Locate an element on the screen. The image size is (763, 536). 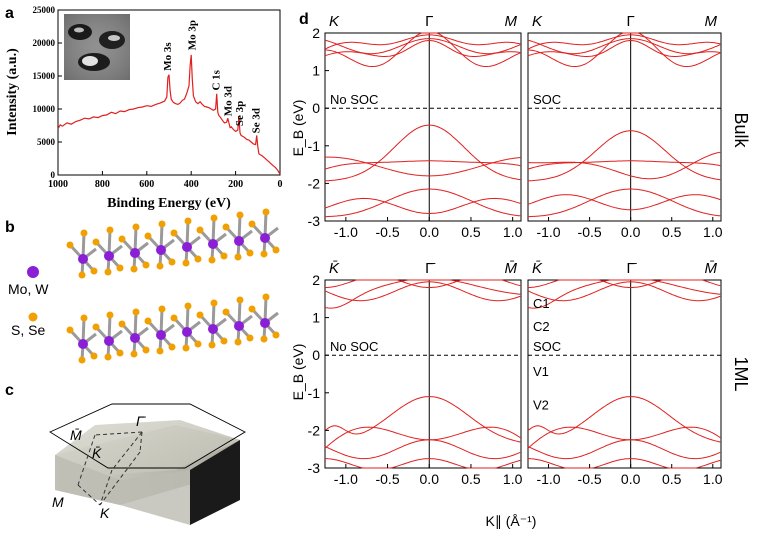
band-label: C2 is located at coordinates (541, 326).